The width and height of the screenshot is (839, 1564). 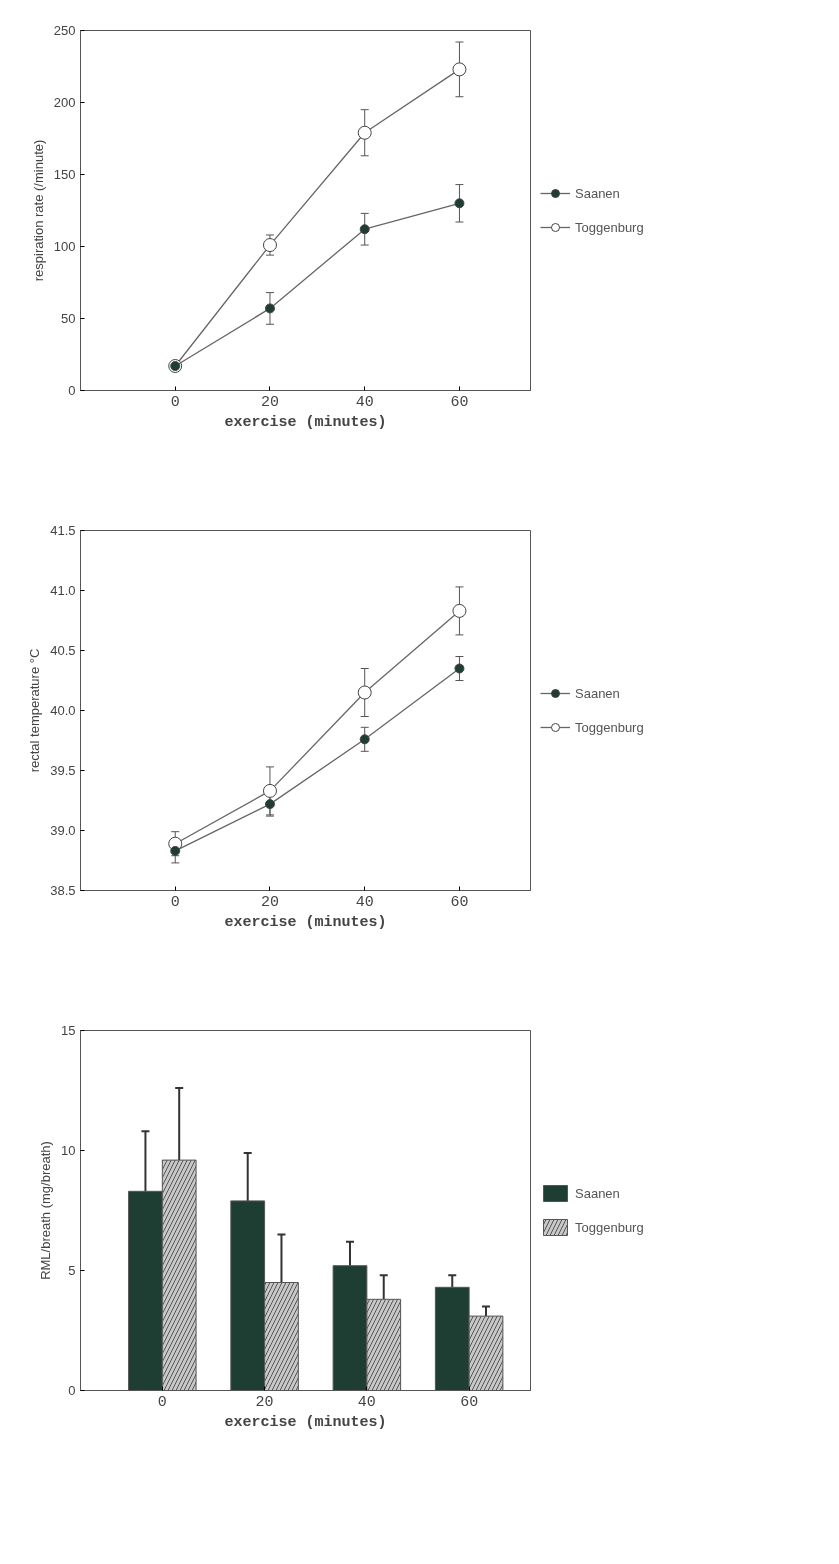 What do you see at coordinates (63, 890) in the screenshot?
I see `y-tick-label: 38.5` at bounding box center [63, 890].